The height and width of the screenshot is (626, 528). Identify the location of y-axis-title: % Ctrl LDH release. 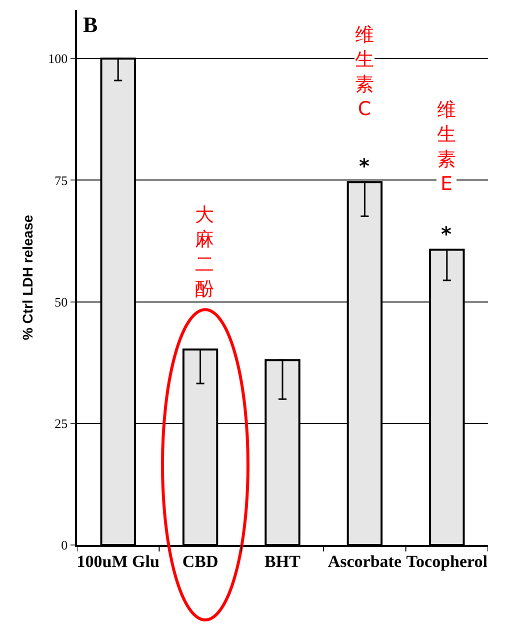
(27, 277).